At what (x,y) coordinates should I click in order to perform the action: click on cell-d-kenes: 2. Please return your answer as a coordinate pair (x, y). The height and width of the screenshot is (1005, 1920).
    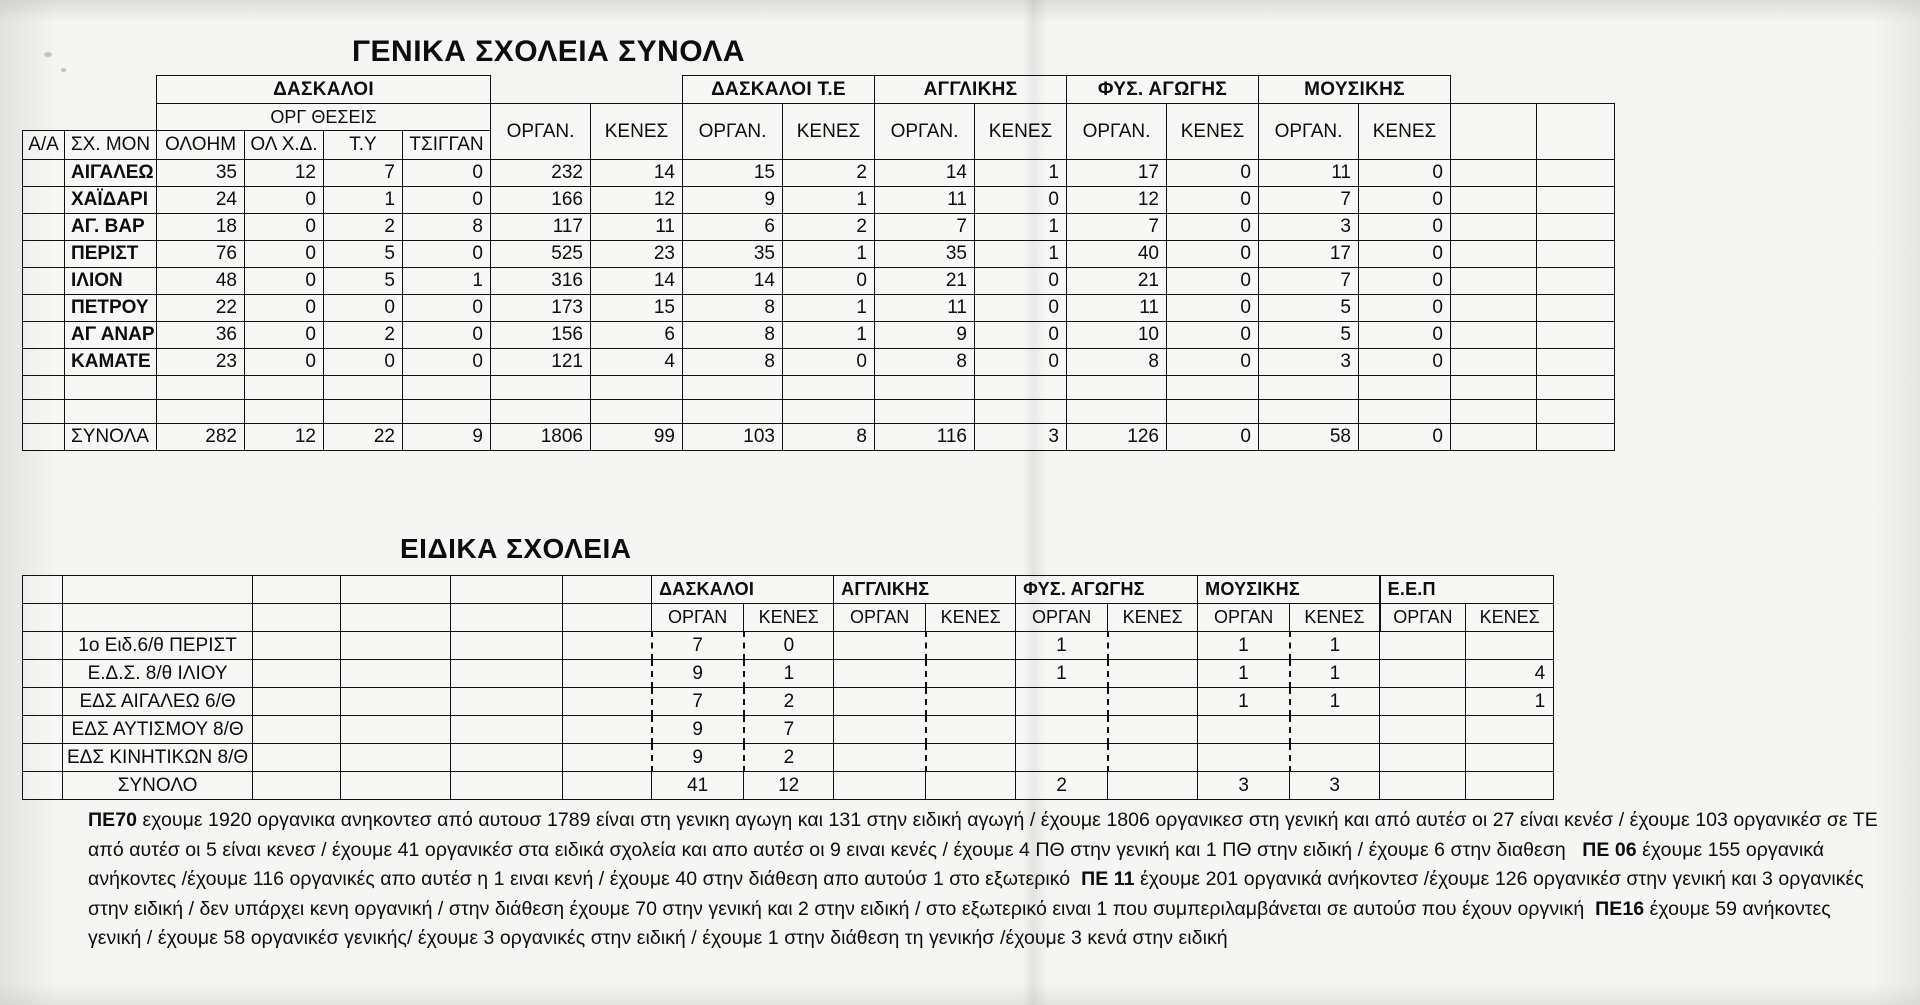
    Looking at the image, I should click on (789, 757).